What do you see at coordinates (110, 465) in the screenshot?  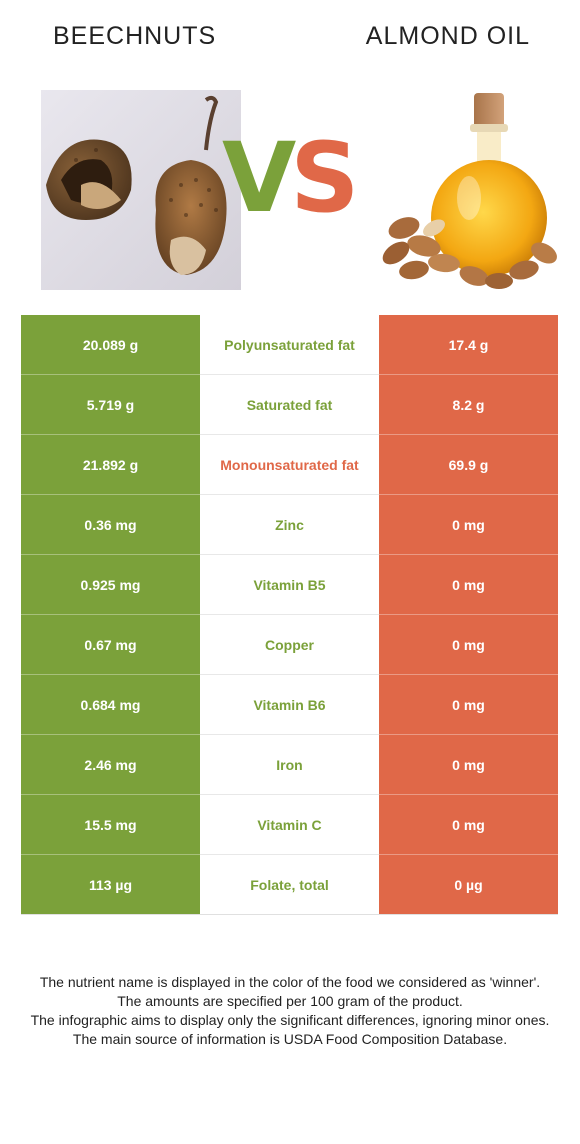 I see `beechnuts-value: 21.892 g` at bounding box center [110, 465].